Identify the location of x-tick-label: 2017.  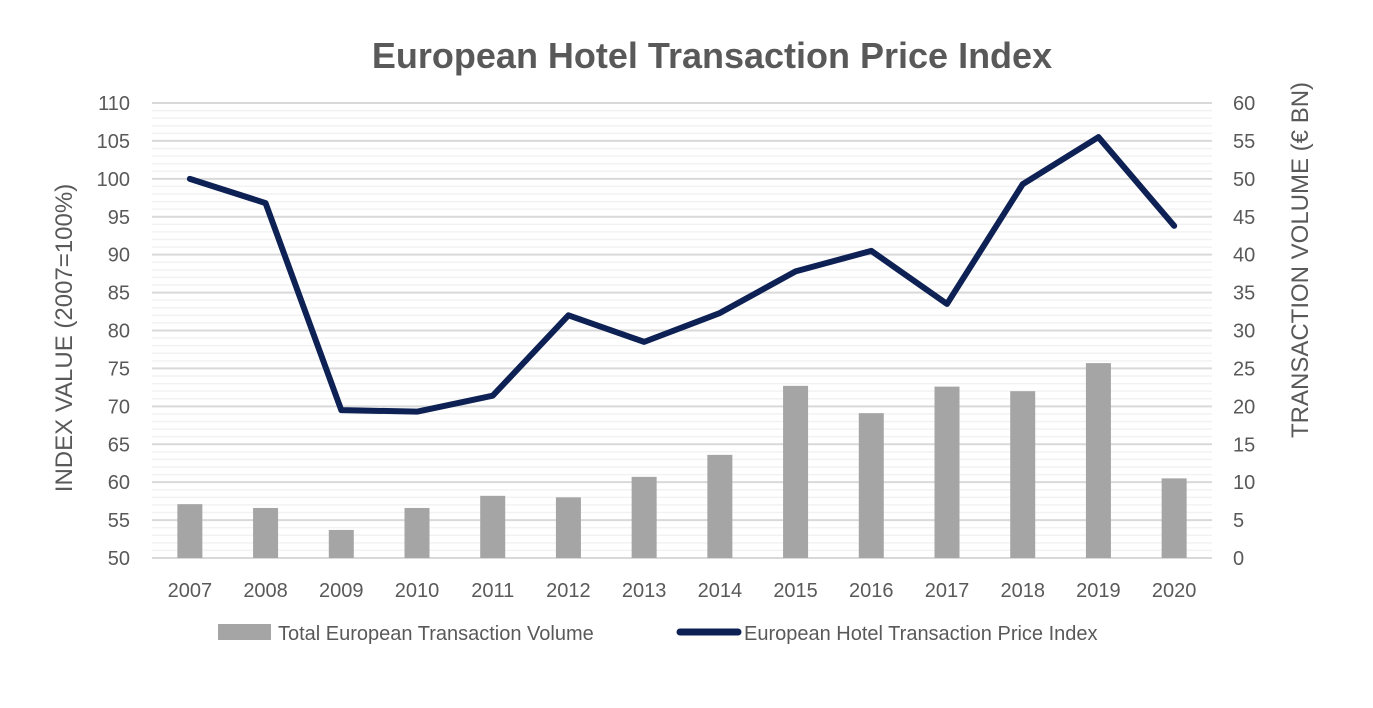
(947, 591).